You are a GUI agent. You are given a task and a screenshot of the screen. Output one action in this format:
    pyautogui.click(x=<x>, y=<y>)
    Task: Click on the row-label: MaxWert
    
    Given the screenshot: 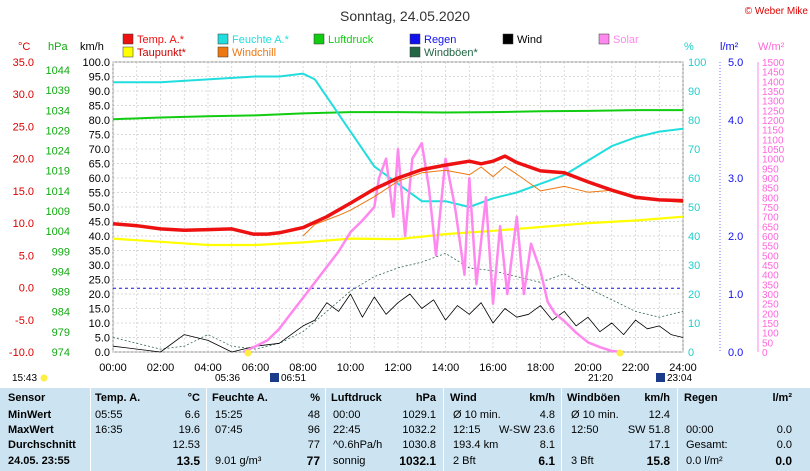 What is the action you would take?
    pyautogui.click(x=31, y=430)
    